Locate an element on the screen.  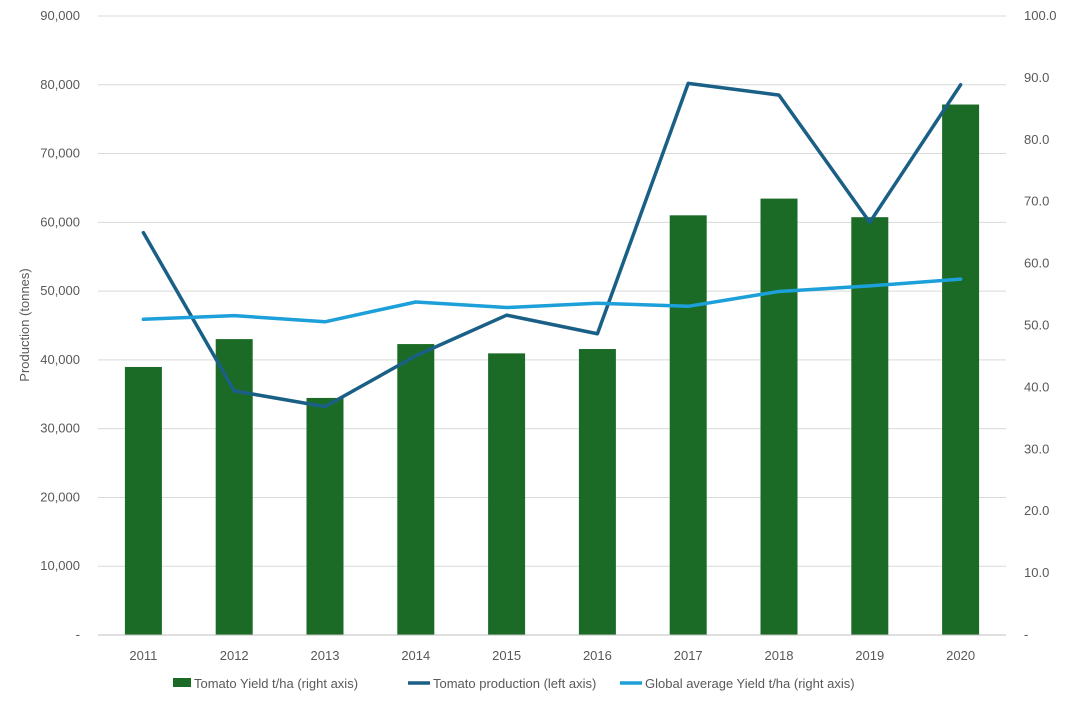
y2-tick-label: 40.0 is located at coordinates (1036, 386).